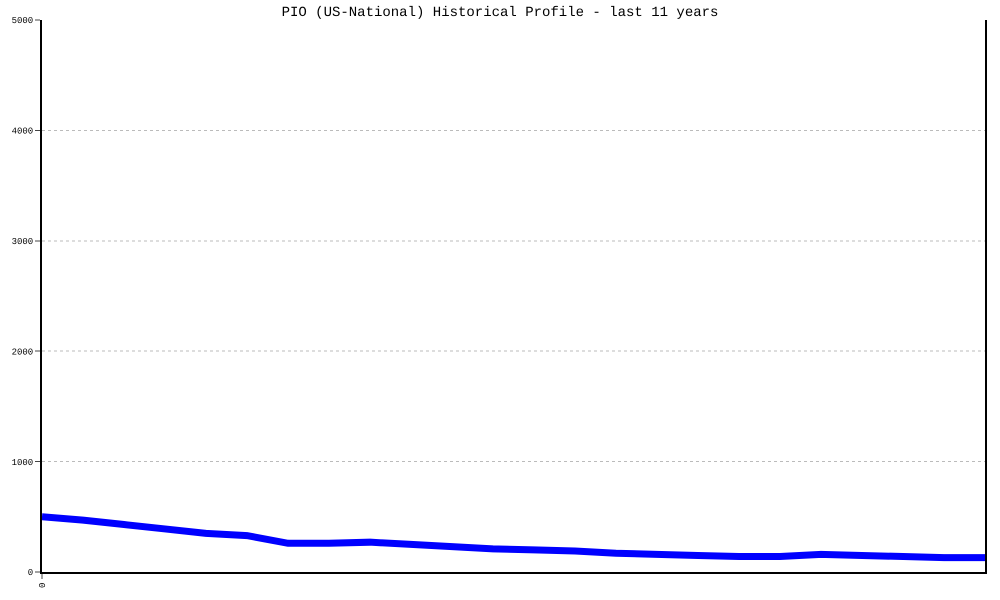 The image size is (1000, 600). I want to click on y-tick-label: 2000, so click(23, 352).